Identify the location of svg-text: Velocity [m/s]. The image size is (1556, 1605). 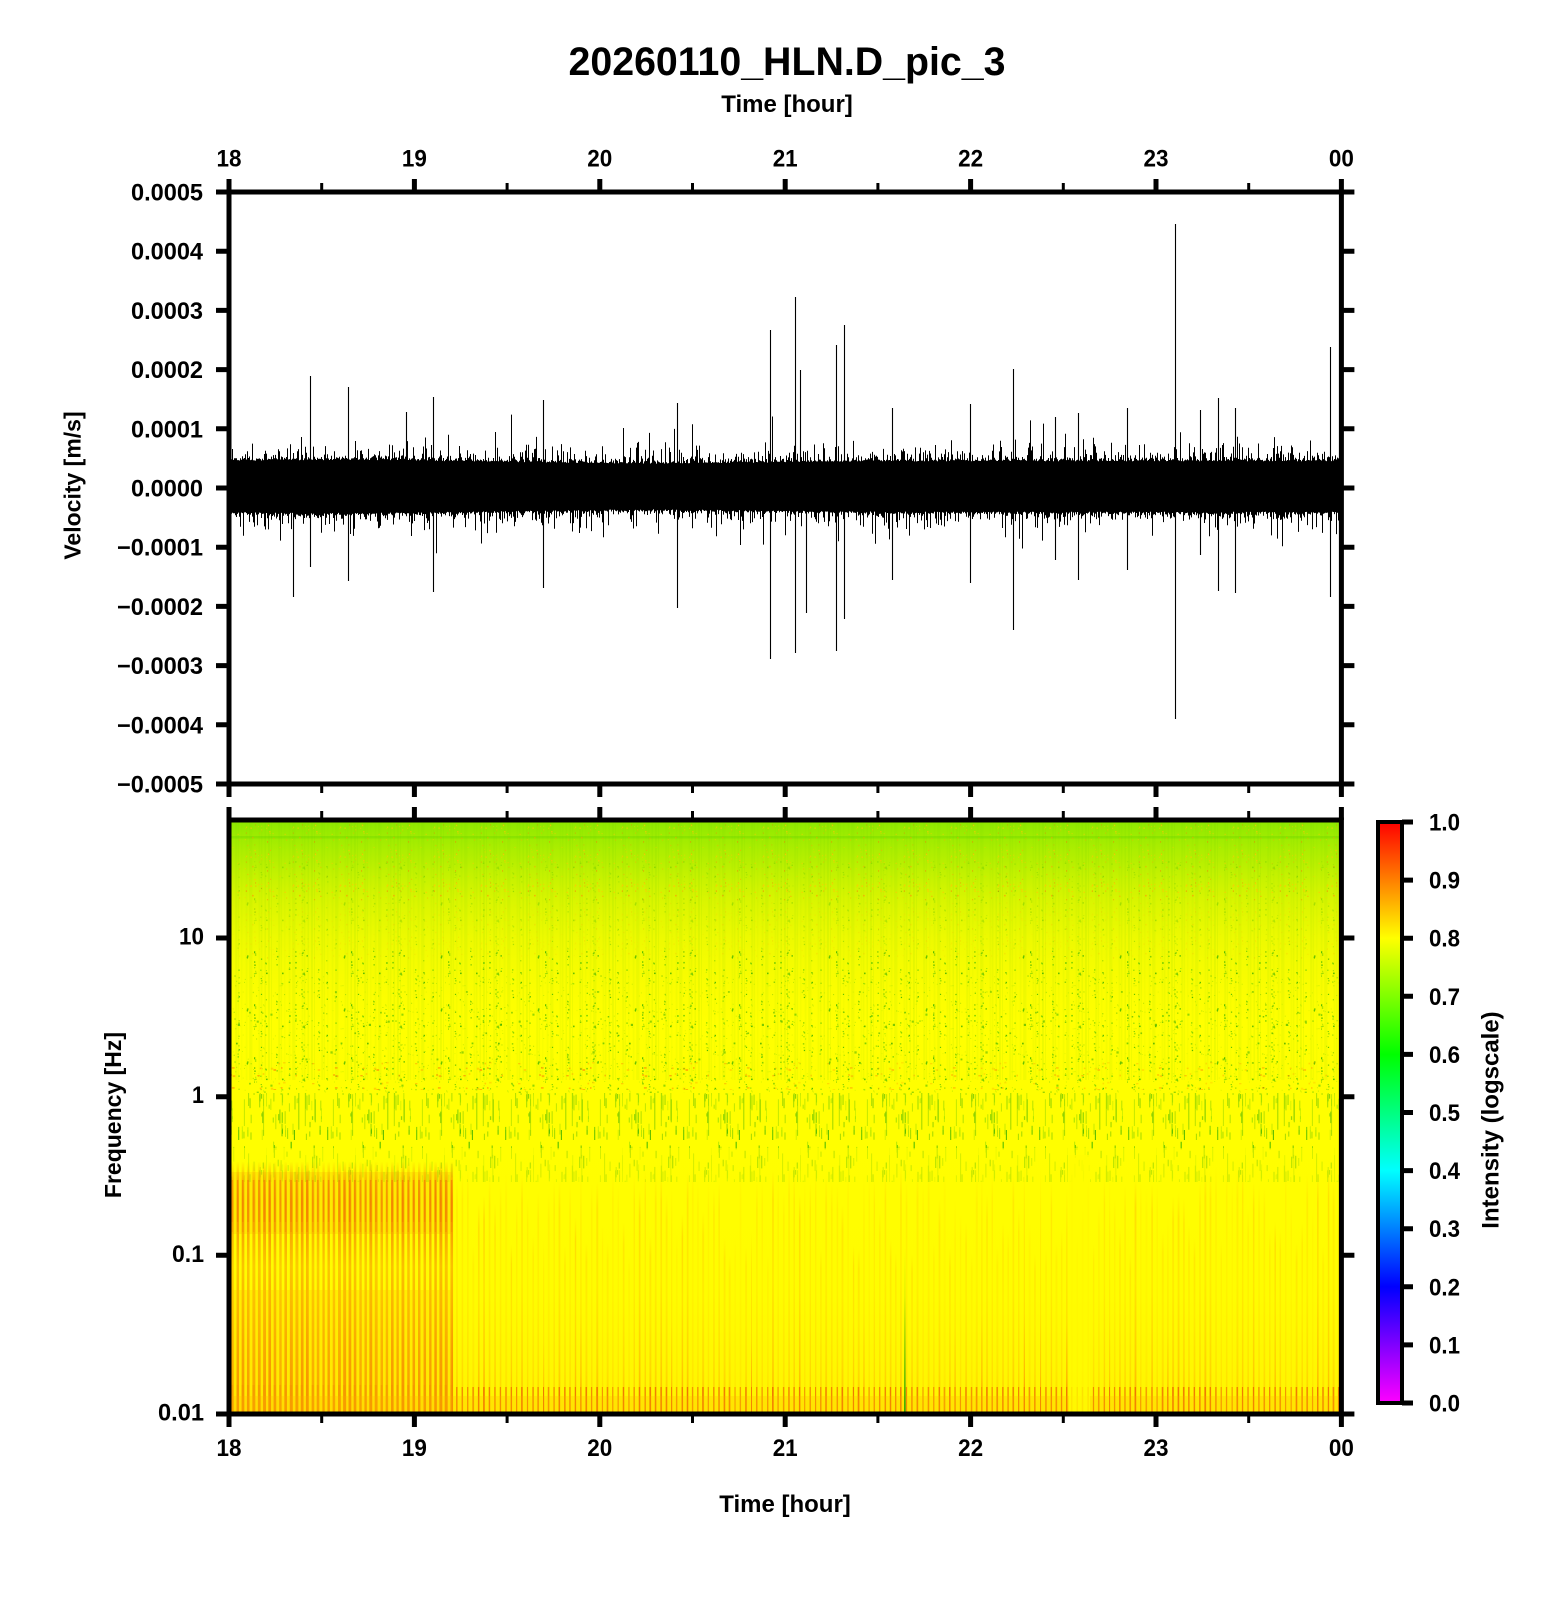
(73, 485).